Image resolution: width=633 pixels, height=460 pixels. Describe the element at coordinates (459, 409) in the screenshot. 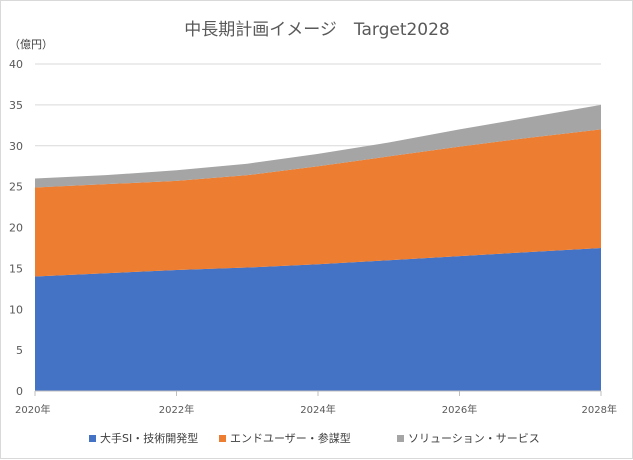

I see `x-tick-label-2026: 2026年` at that location.